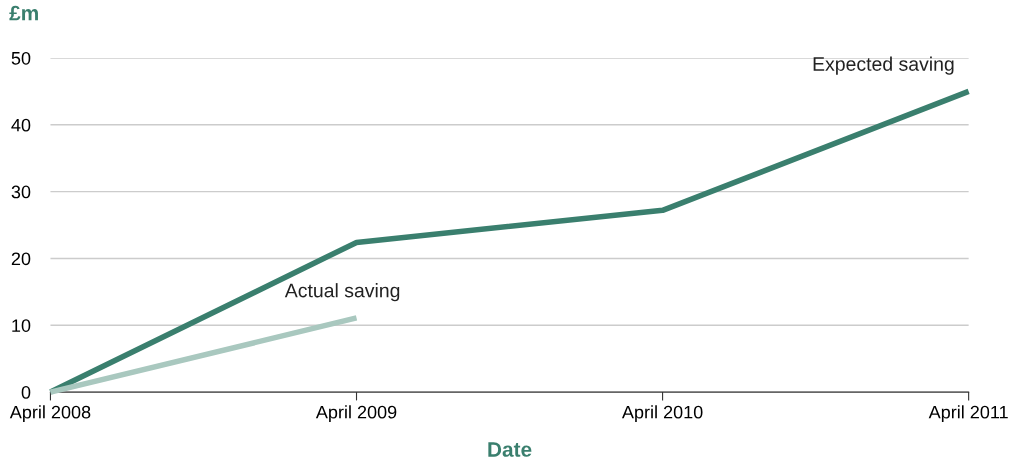  I want to click on y-tick-label: 10, so click(21, 325).